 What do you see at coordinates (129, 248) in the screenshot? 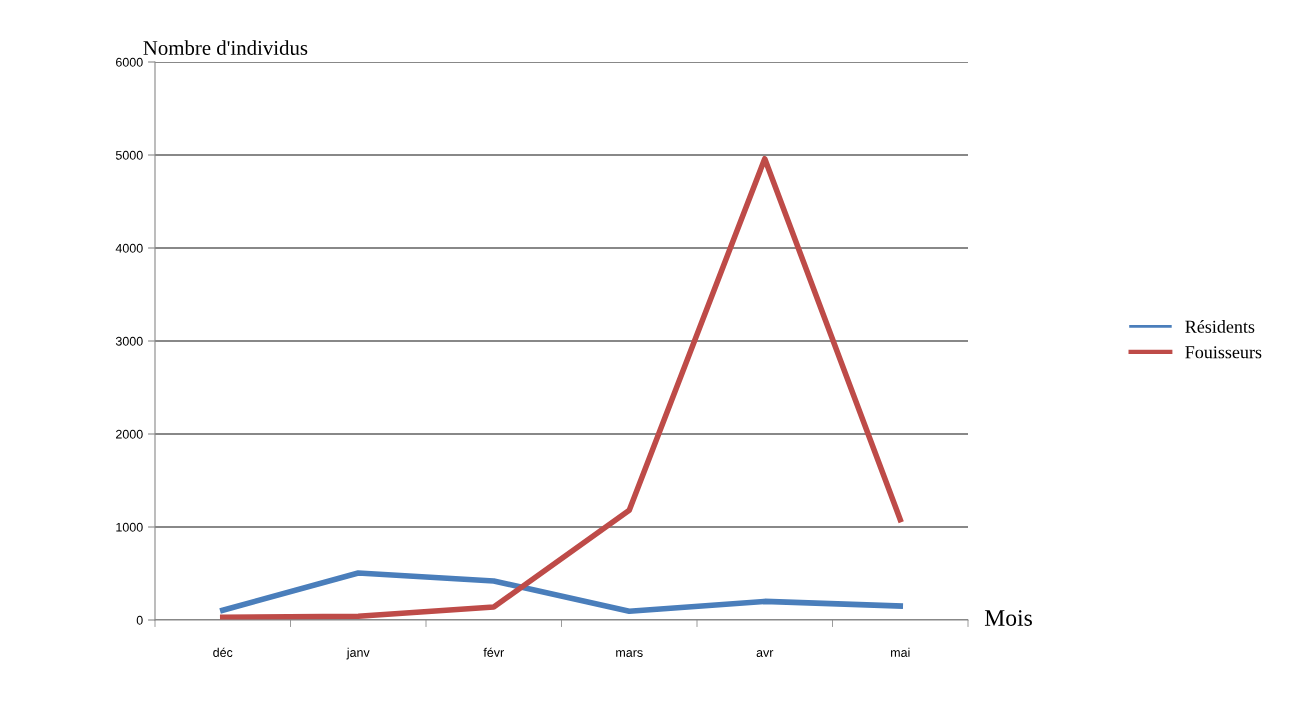
I see `y-tick-label: 4000` at bounding box center [129, 248].